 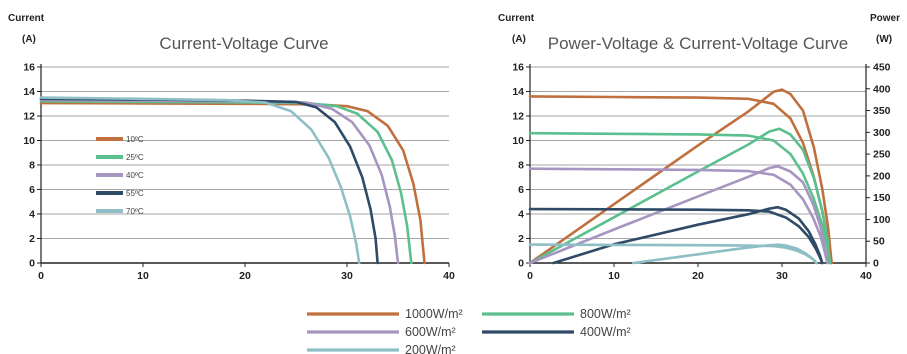 I want to click on bottom-legend-label: 600W/m², so click(x=430, y=332).